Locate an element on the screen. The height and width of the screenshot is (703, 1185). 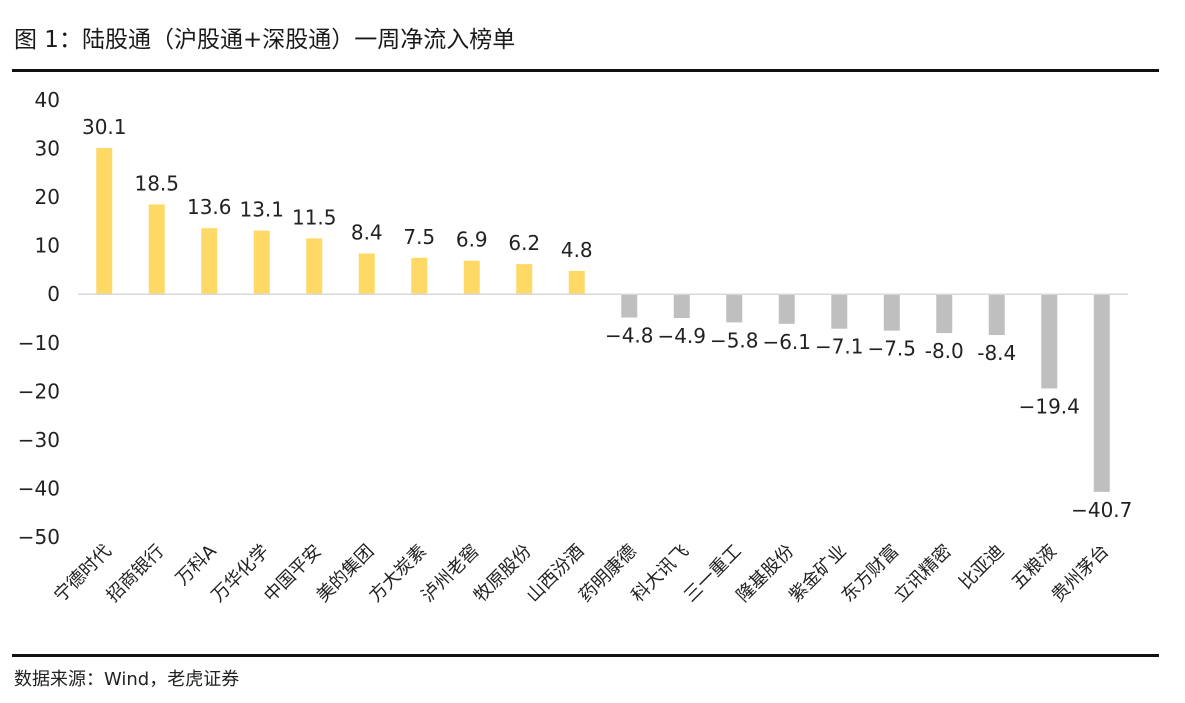
category-label: 牧原股份 is located at coordinates (503, 574).